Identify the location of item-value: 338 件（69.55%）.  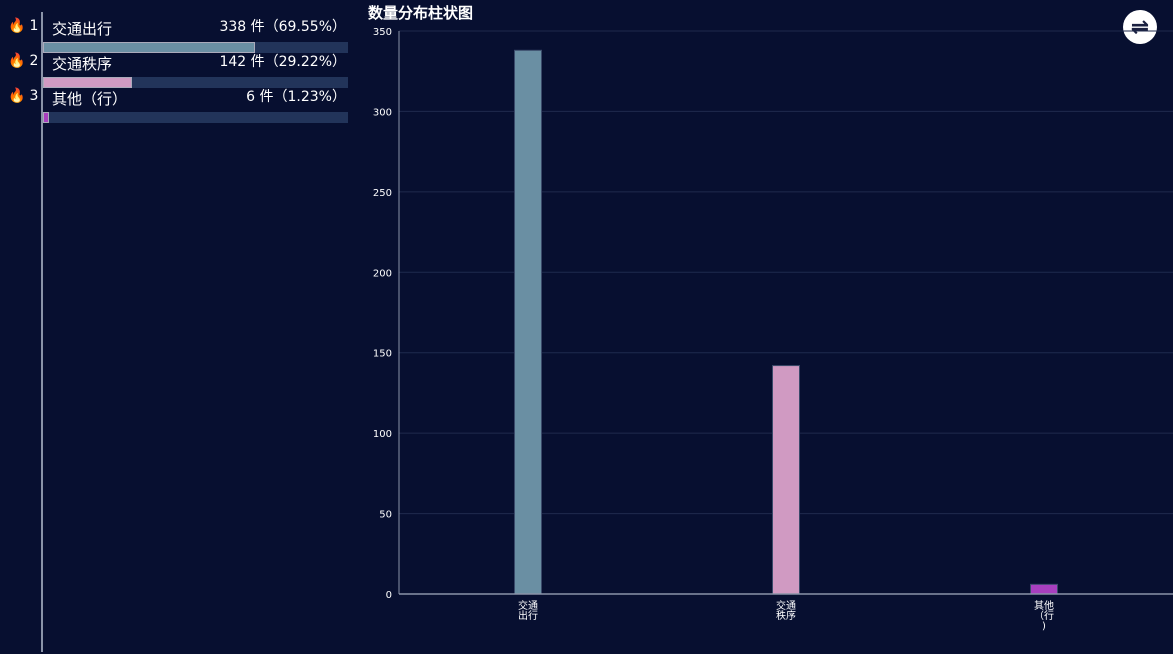
(282, 27).